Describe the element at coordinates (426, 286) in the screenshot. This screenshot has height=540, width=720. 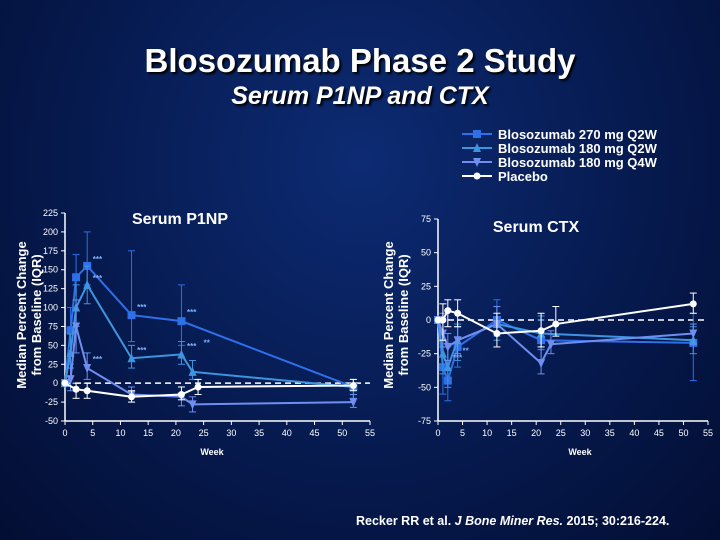
I see `panel1-y-tick-label: 25` at that location.